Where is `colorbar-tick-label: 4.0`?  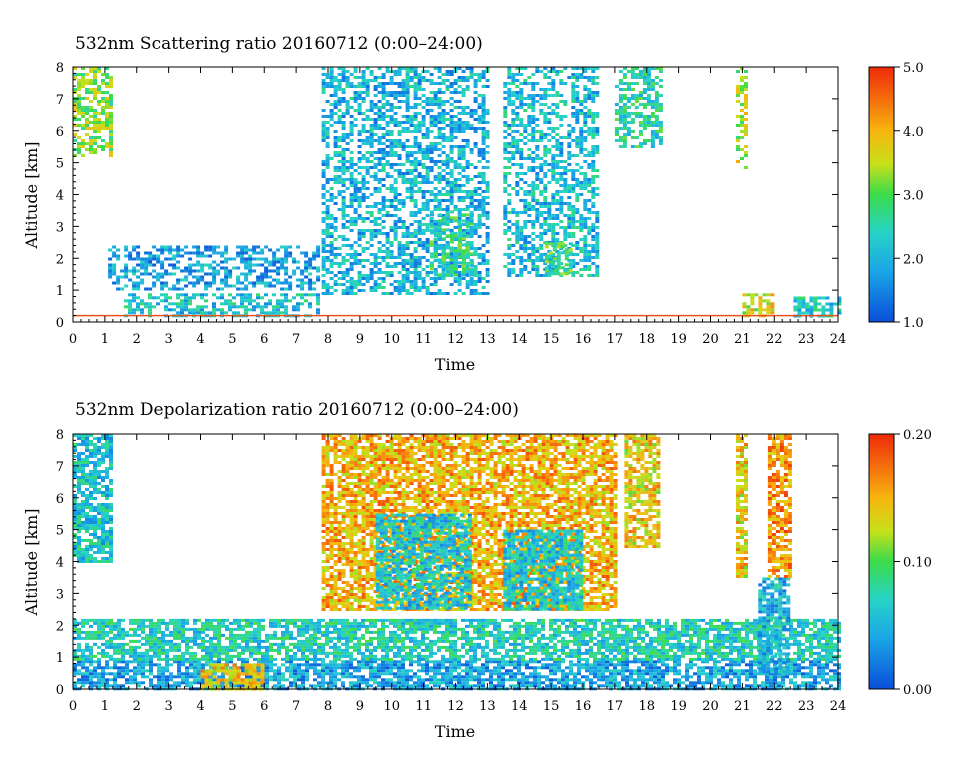
colorbar-tick-label: 4.0 is located at coordinates (913, 132).